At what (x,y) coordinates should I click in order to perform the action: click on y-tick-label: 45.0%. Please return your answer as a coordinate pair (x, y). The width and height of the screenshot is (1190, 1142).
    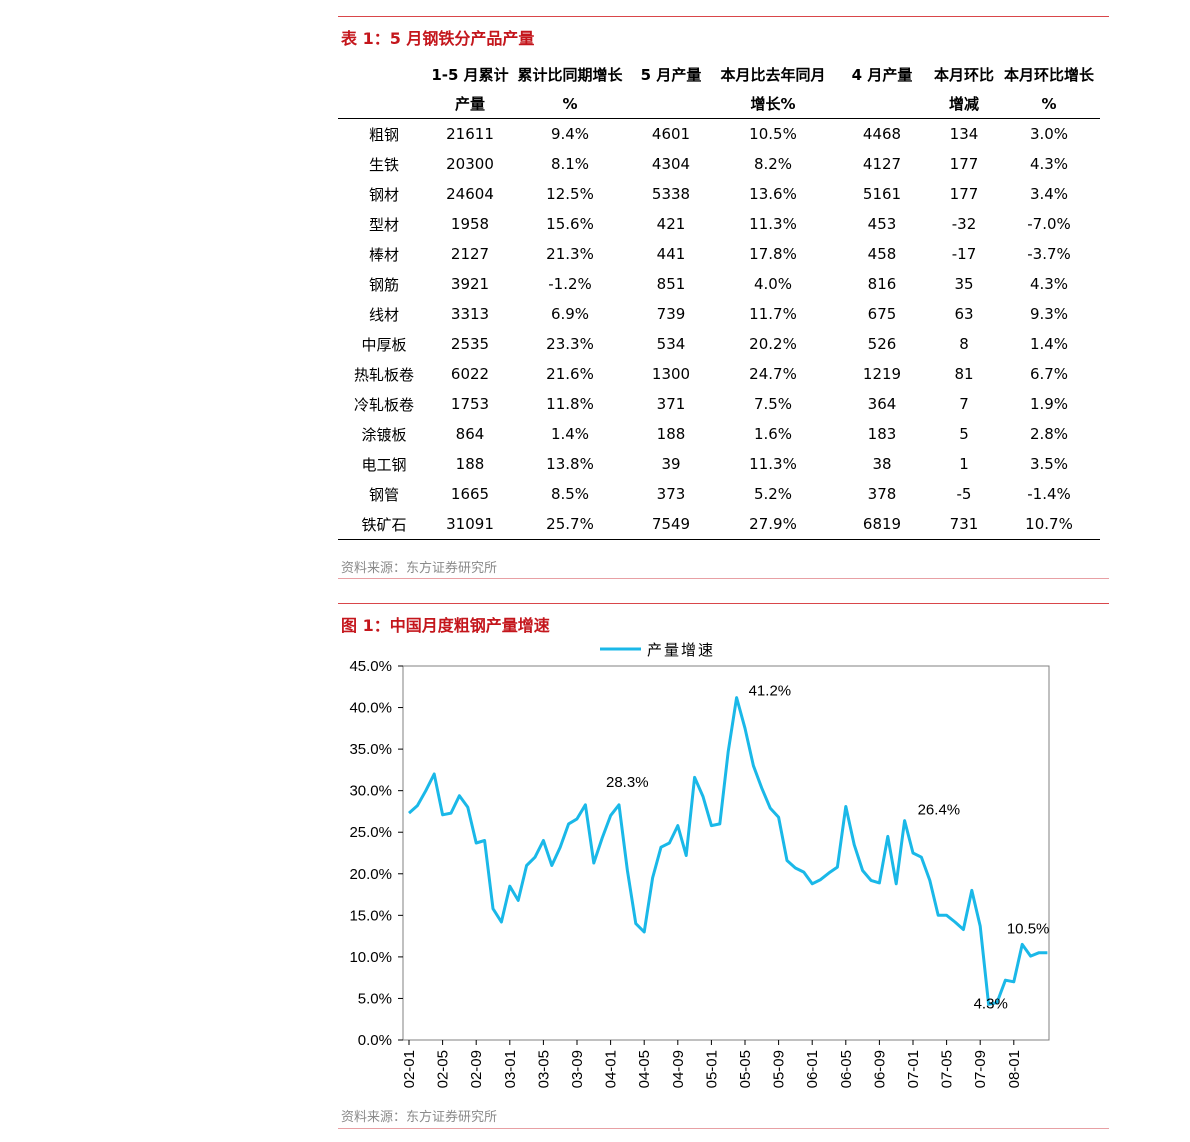
    Looking at the image, I should click on (370, 666).